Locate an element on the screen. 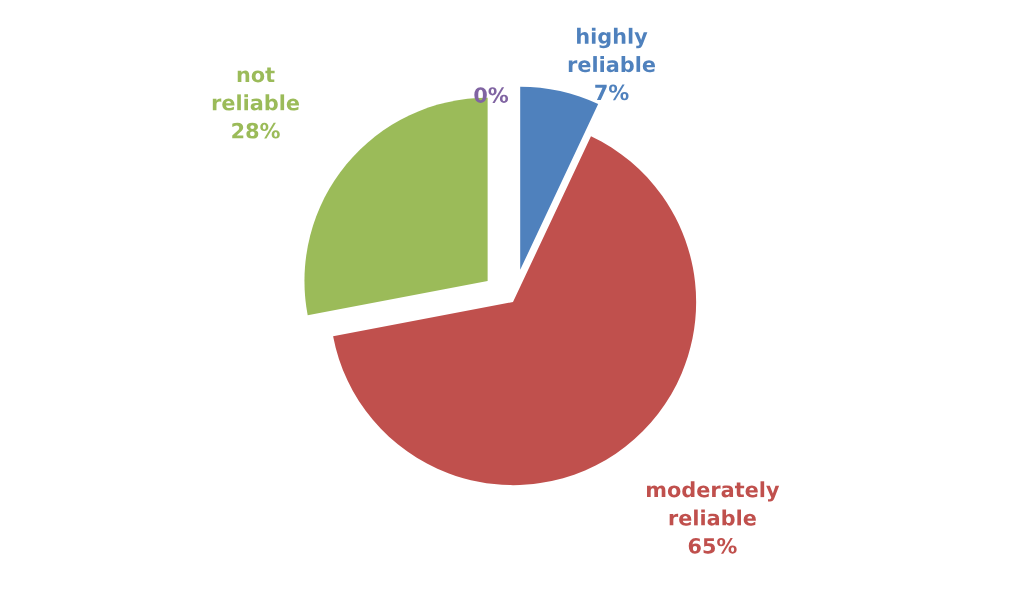 This screenshot has width=1026, height=604. data-label: 7% is located at coordinates (612, 92).